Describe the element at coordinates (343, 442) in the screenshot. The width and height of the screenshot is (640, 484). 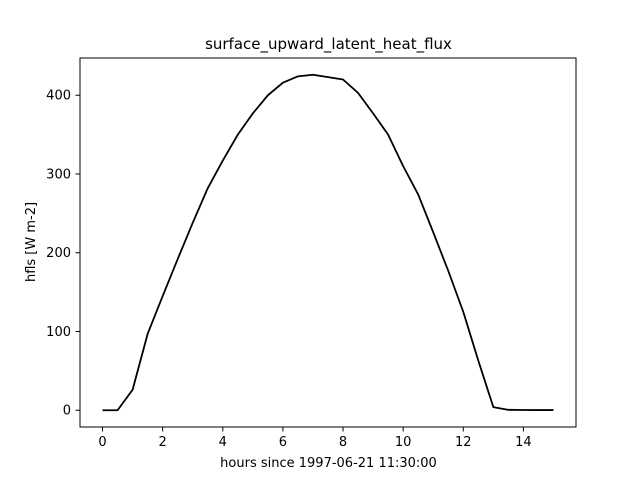
I see `x-tick-label: 8` at that location.